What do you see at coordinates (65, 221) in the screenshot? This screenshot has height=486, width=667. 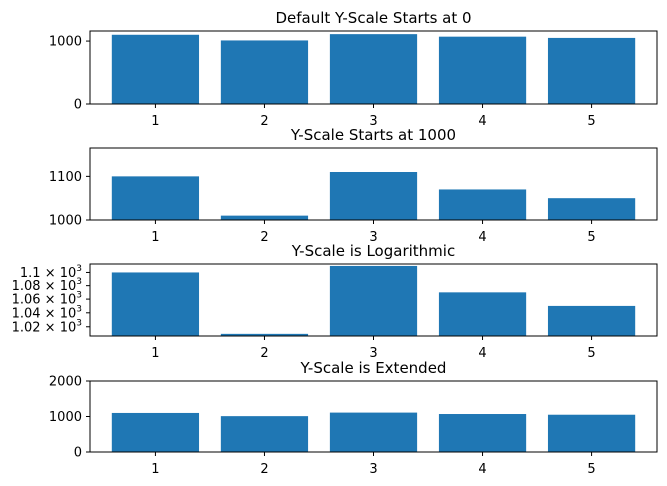 I see `y-tick-label-2-1: 1000` at bounding box center [65, 221].